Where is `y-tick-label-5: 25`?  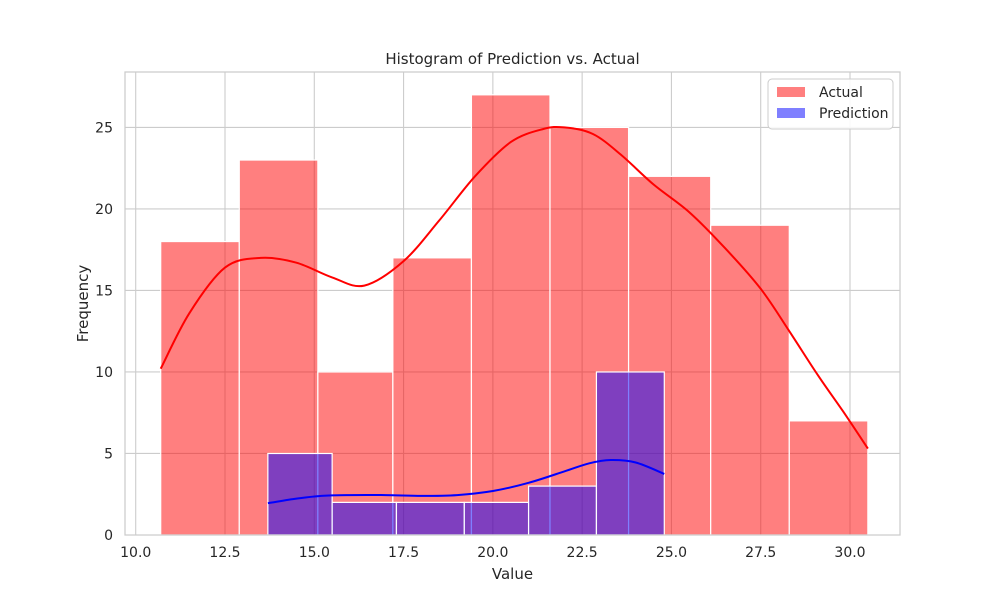 y-tick-label-5: 25 is located at coordinates (104, 128).